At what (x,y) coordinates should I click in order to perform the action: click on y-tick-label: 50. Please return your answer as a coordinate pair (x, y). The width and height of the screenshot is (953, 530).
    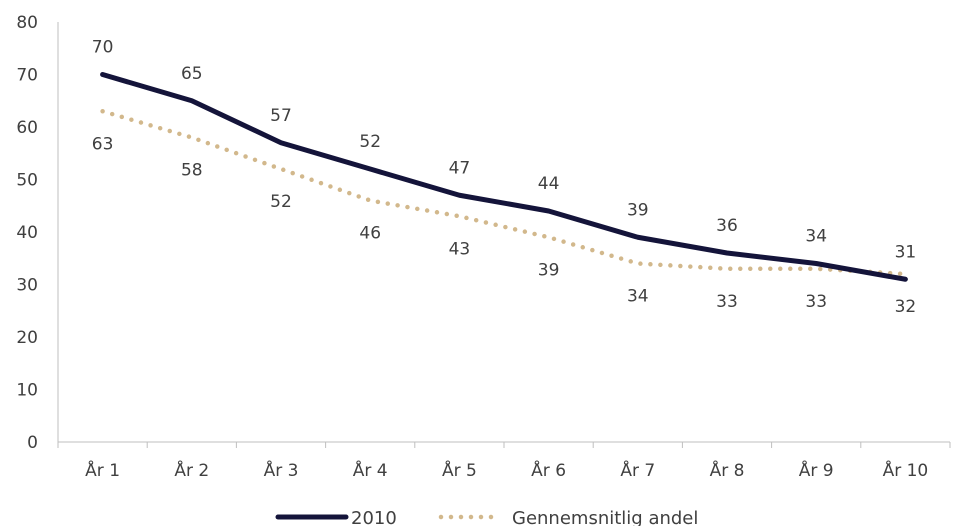
    Looking at the image, I should click on (27, 181).